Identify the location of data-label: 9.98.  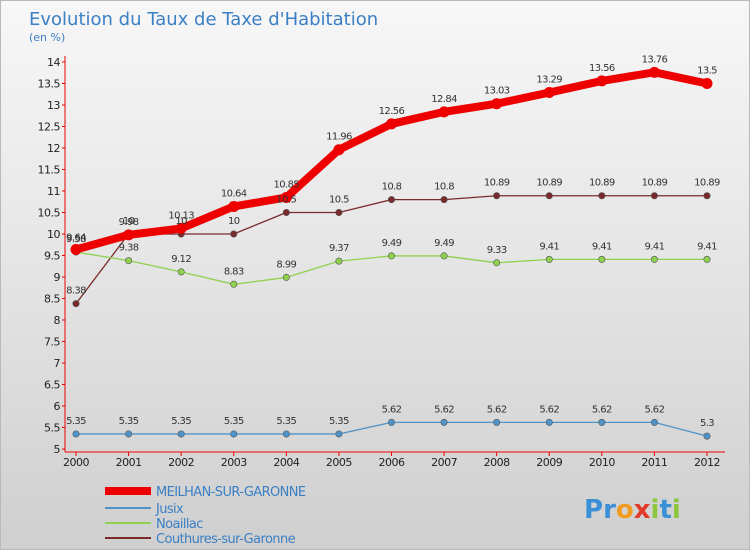
(129, 222).